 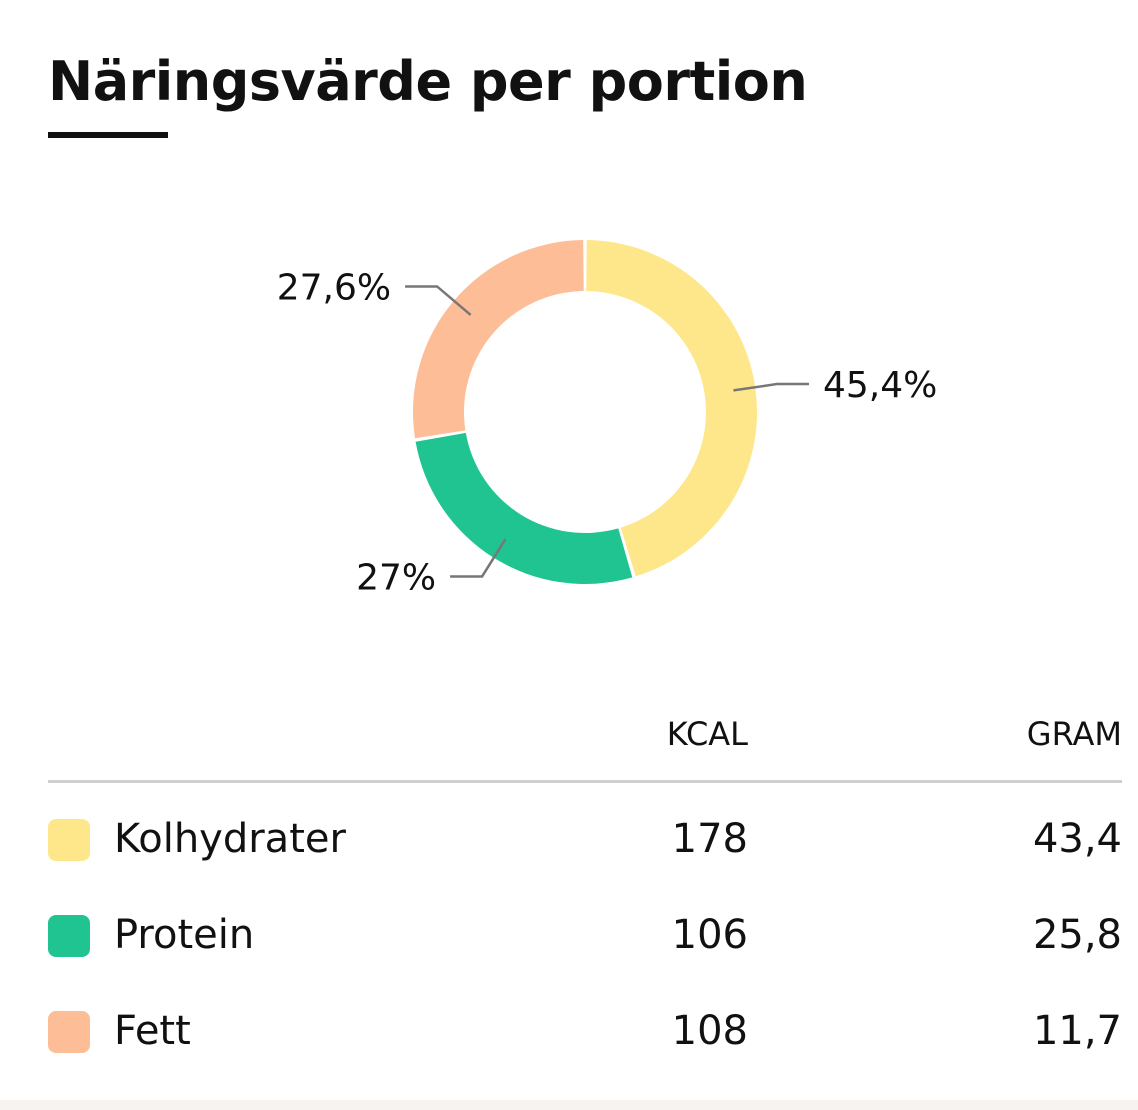 I want to click on donut-slice-kolhydrater, so click(x=671, y=408).